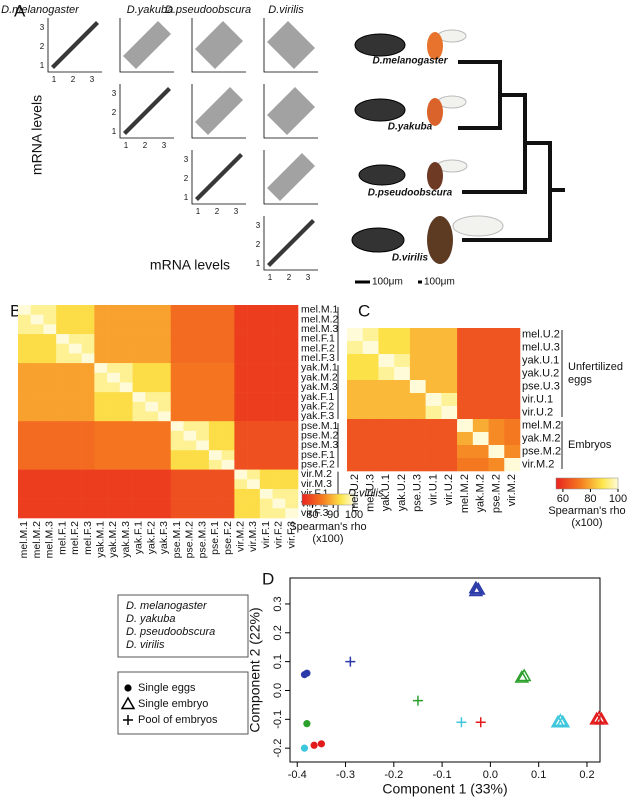 This screenshot has width=632, height=800. What do you see at coordinates (128, 688) in the screenshot?
I see `legend-symbol` at bounding box center [128, 688].